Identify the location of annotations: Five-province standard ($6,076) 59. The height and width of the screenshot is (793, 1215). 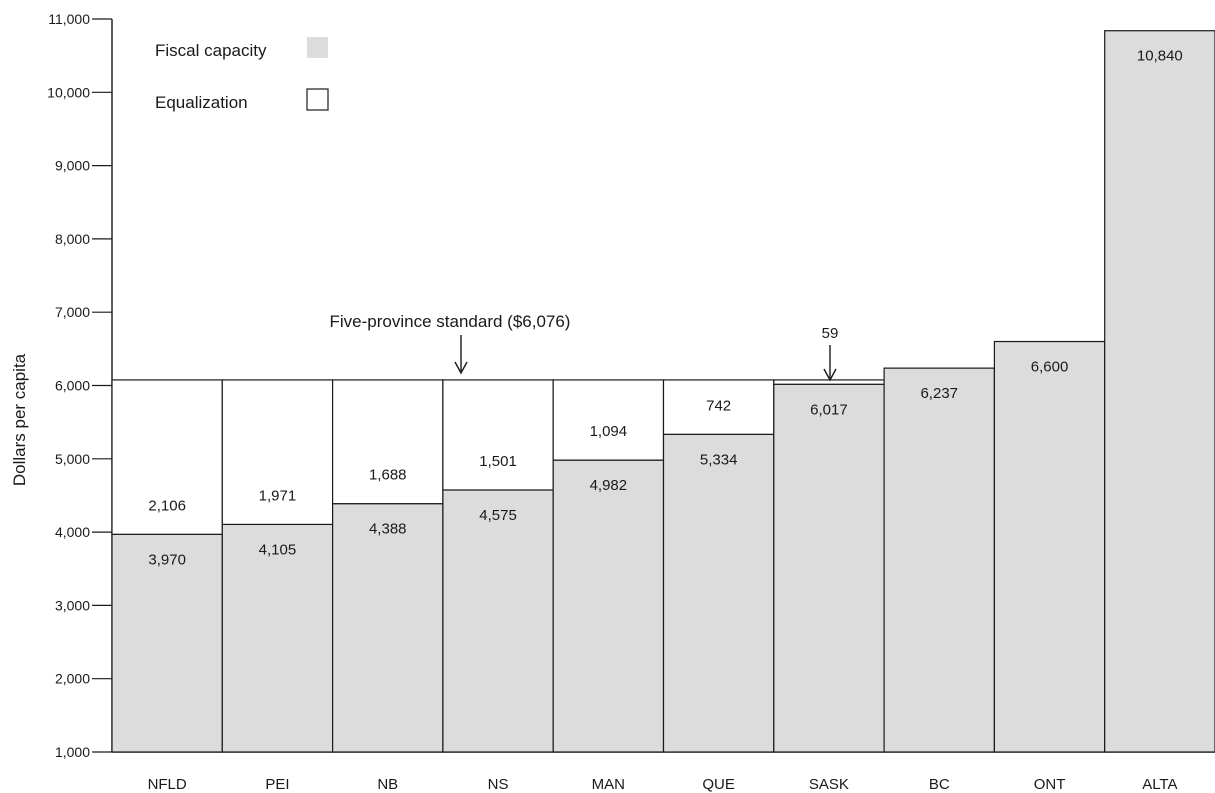
(584, 347).